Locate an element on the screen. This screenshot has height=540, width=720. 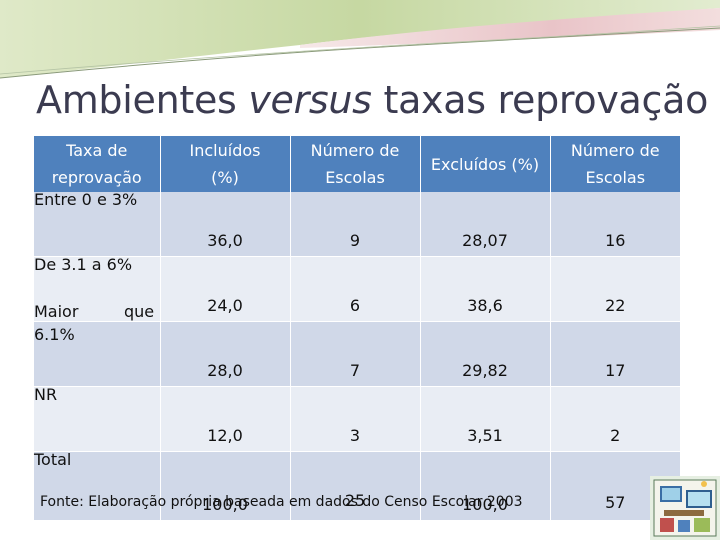
cell-excluidos: 29,82 is located at coordinates (485, 354).